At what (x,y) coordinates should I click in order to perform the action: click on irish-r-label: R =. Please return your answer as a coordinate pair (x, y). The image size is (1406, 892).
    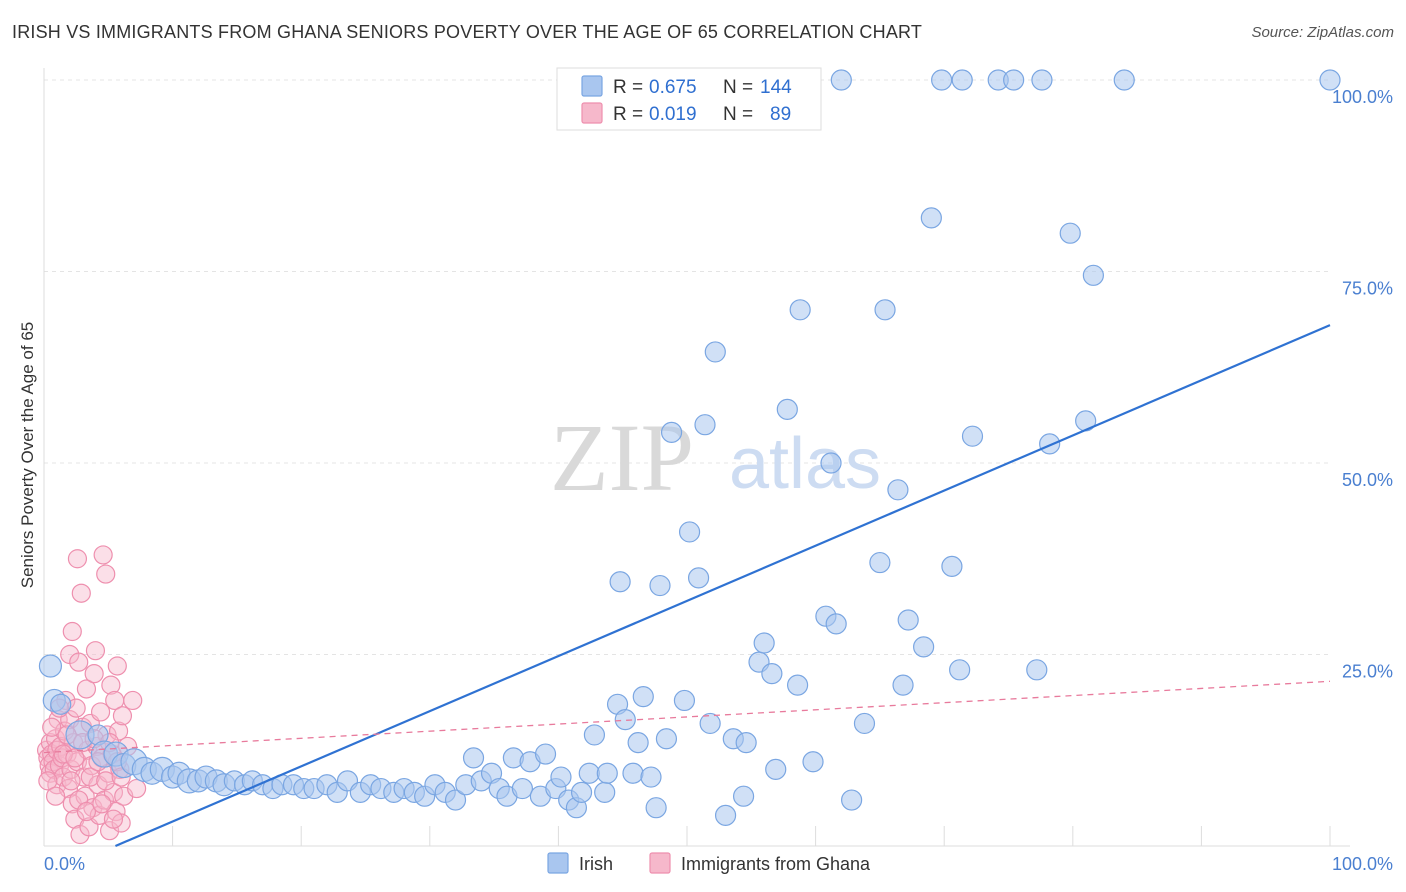
    Looking at the image, I should click on (628, 87).